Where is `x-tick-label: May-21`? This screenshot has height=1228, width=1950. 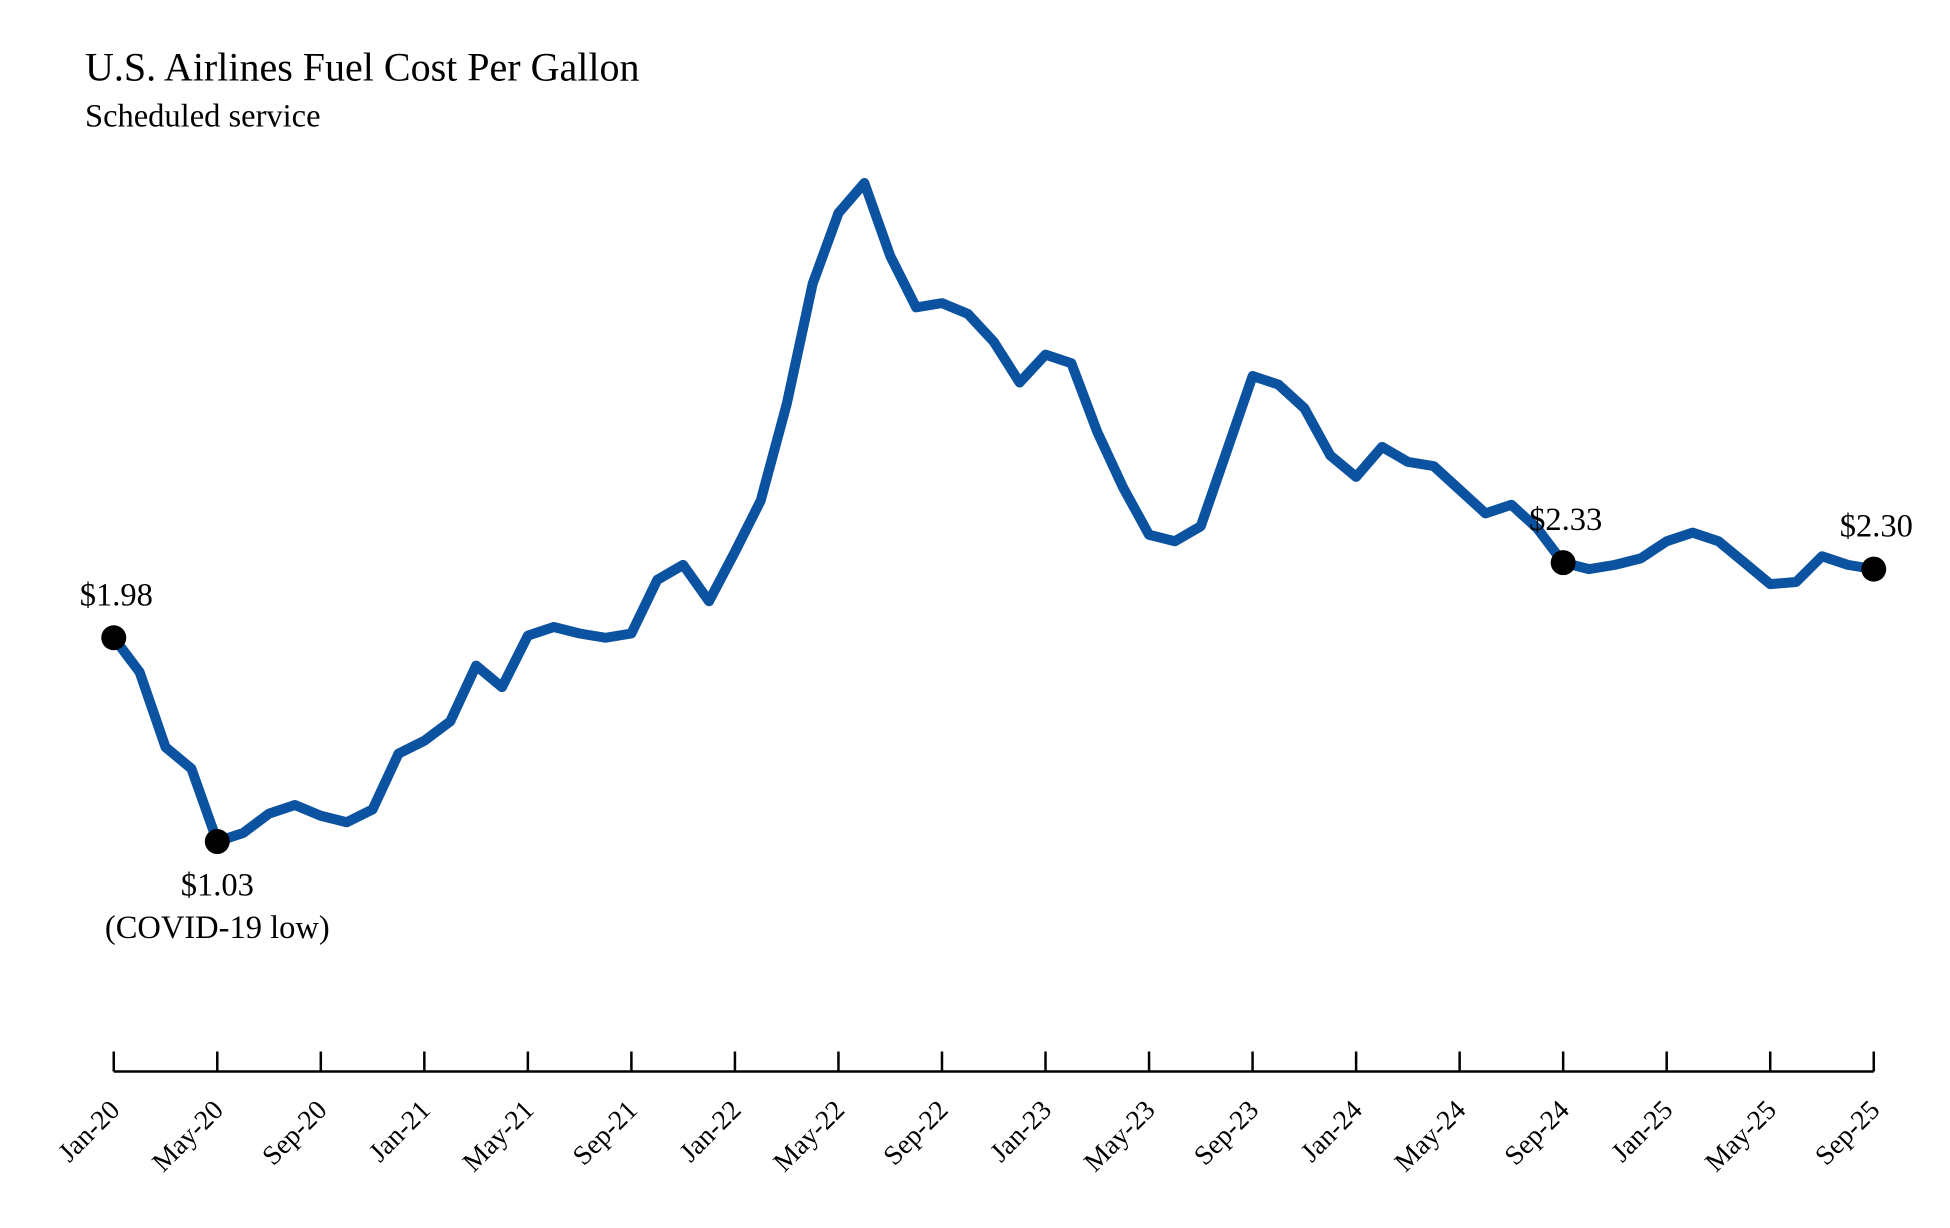 x-tick-label: May-21 is located at coordinates (497, 1135).